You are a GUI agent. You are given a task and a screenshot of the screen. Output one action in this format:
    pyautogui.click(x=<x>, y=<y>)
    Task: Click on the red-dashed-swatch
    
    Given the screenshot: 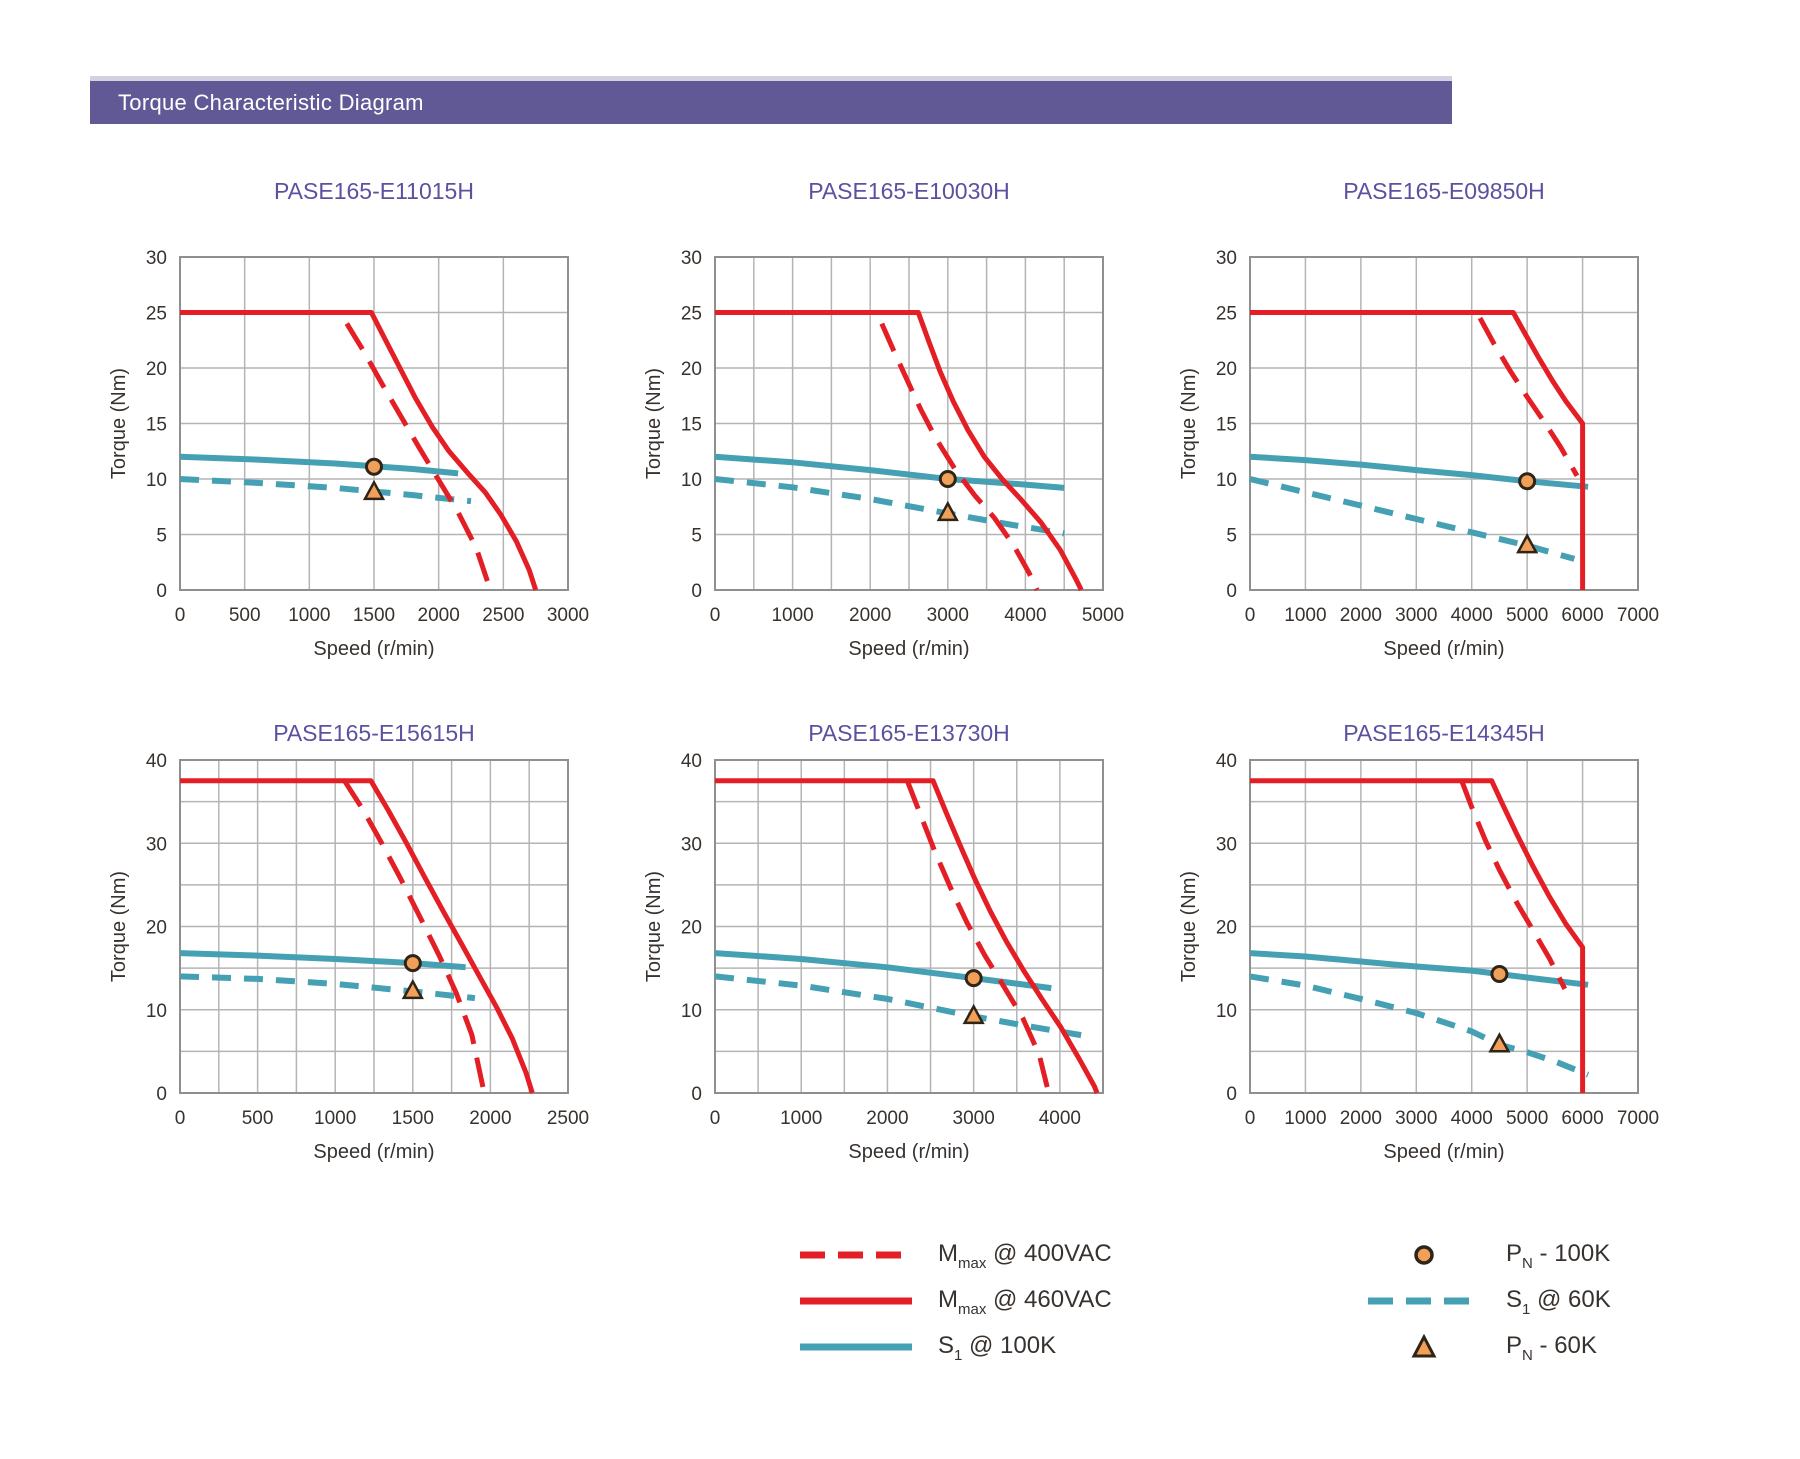 What is the action you would take?
    pyautogui.click(x=856, y=1255)
    